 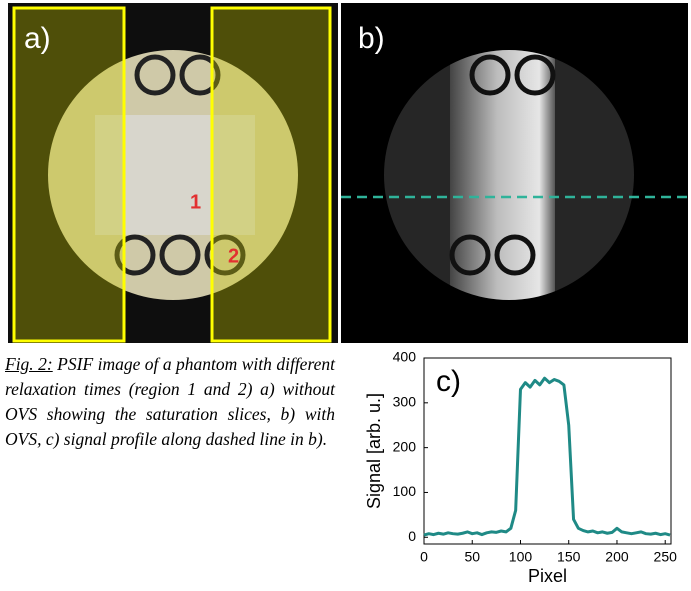 I want to click on bright-band, so click(x=502, y=175).